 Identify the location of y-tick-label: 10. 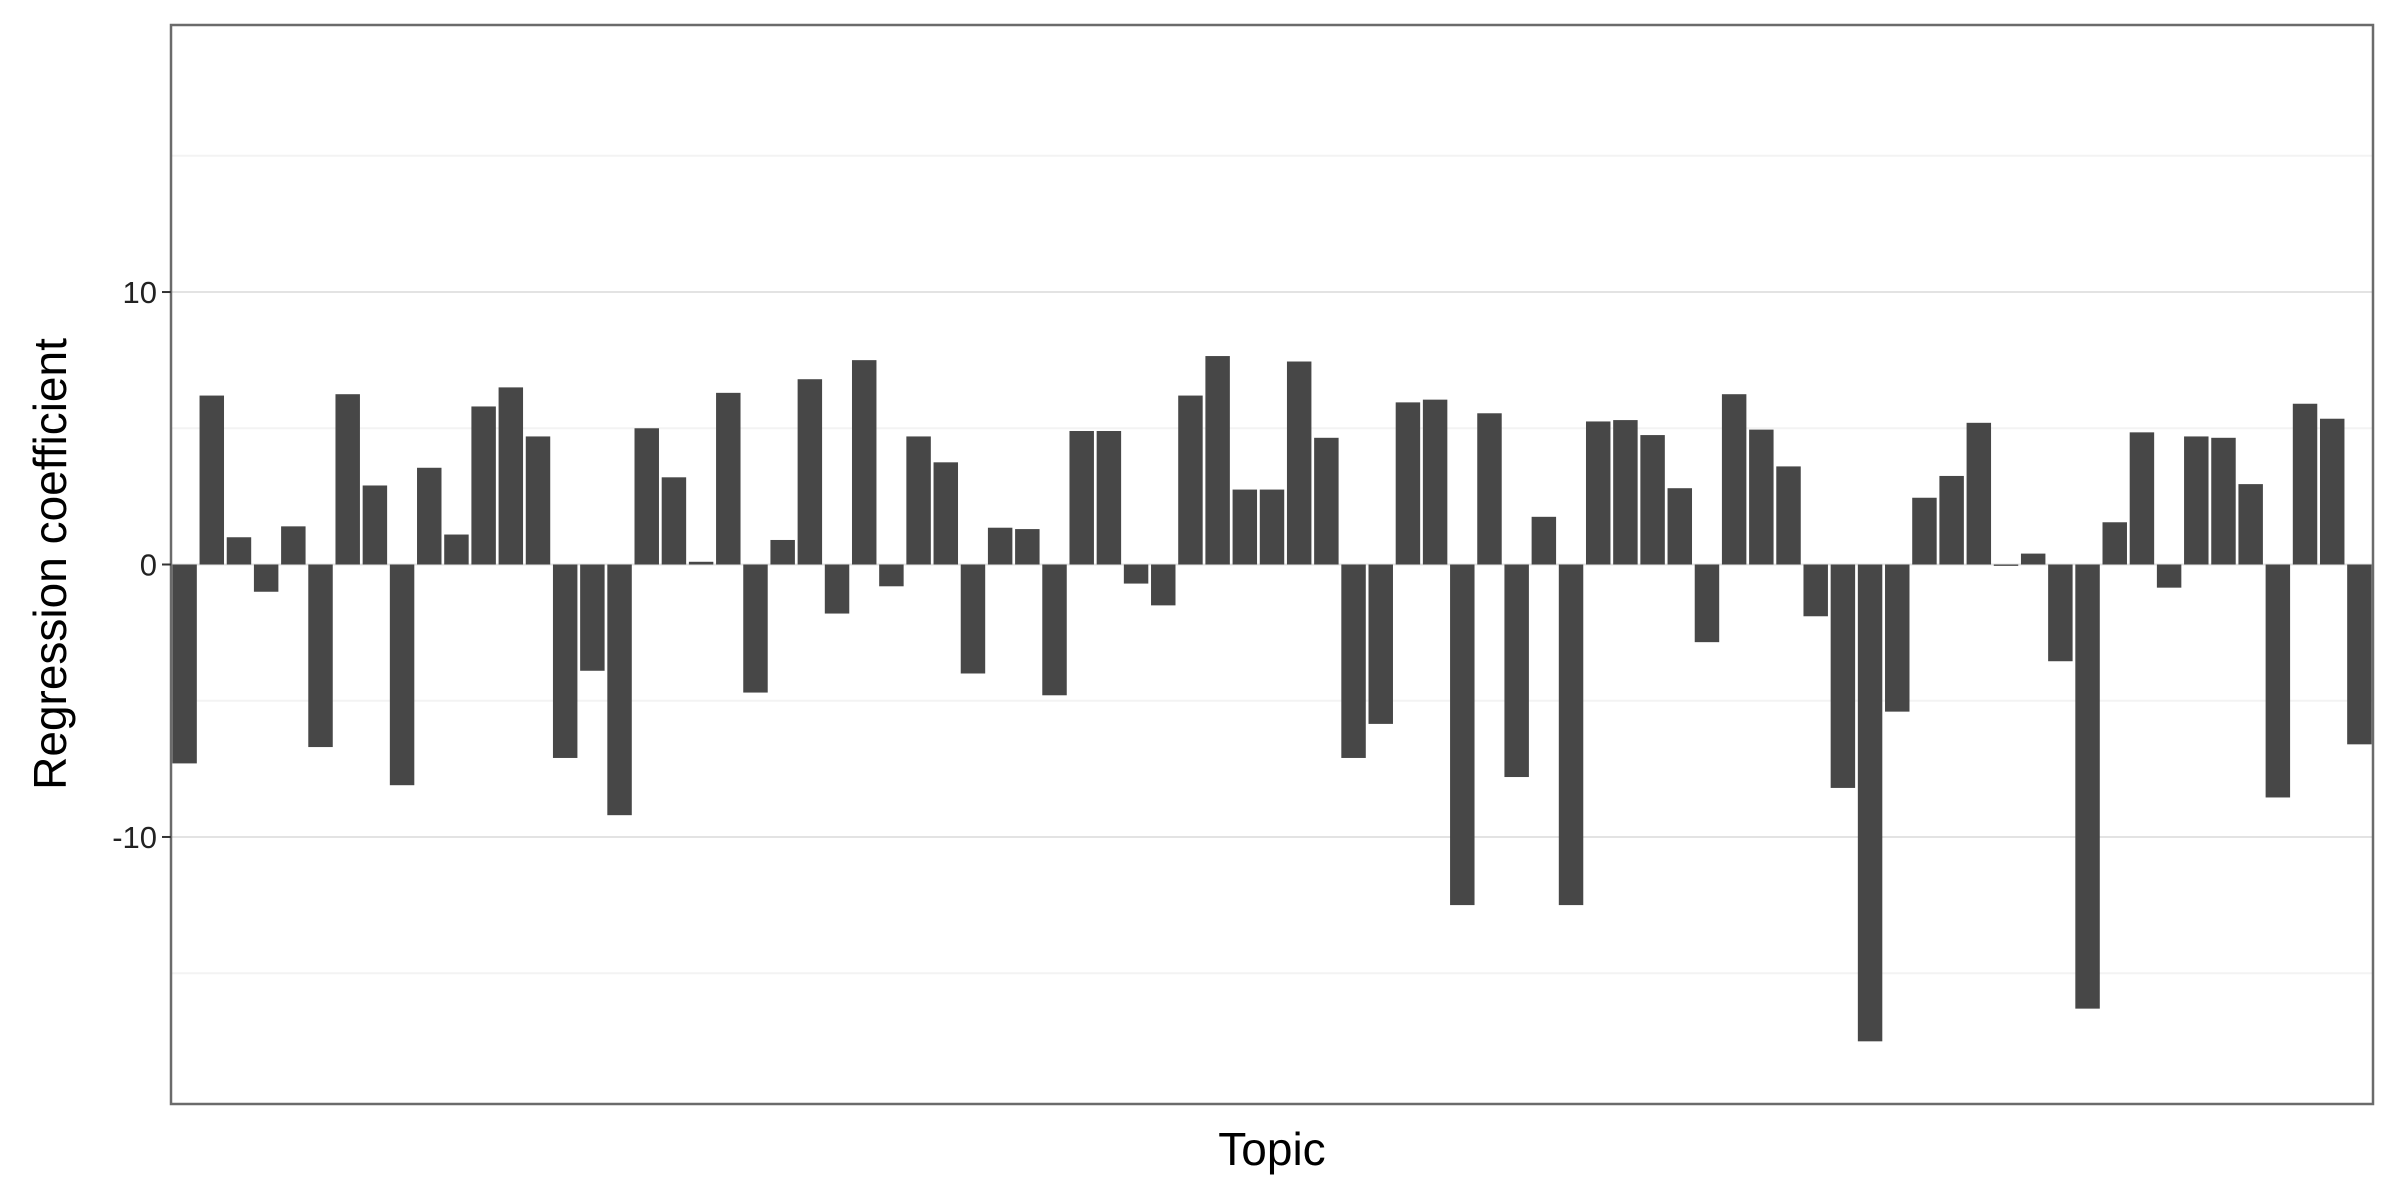
(140, 292).